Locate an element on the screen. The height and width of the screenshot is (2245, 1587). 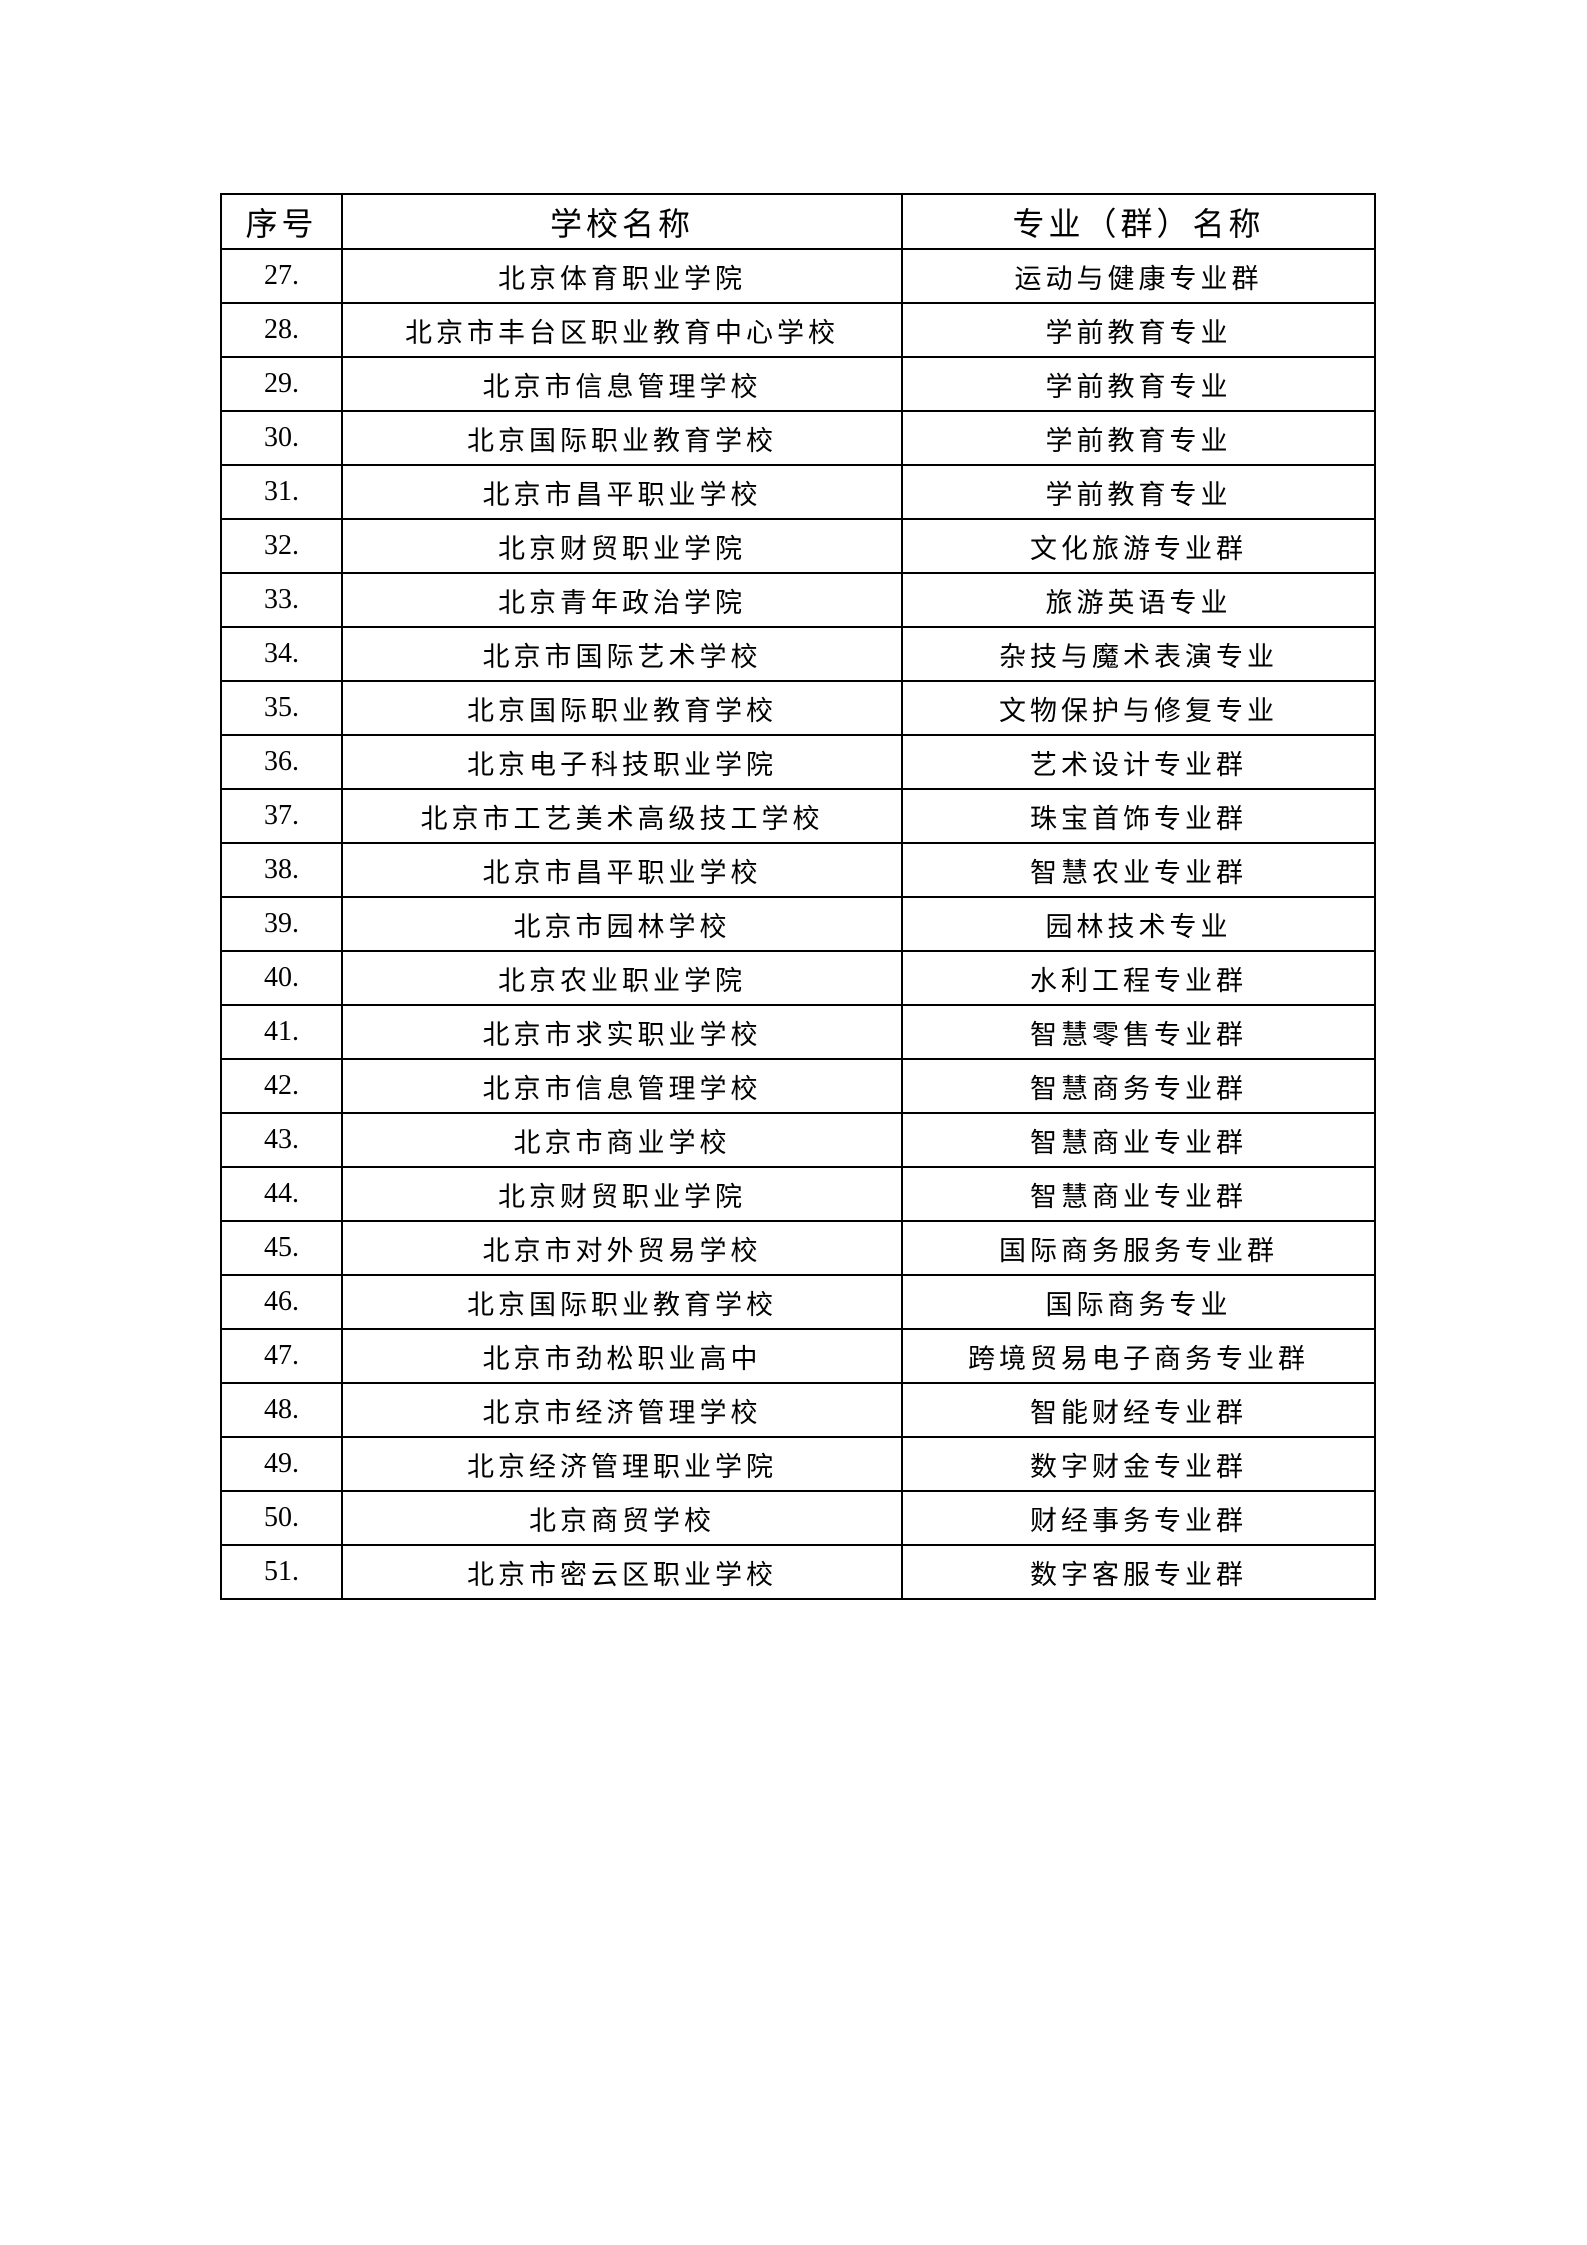
index-cell: 31. is located at coordinates (281, 492).